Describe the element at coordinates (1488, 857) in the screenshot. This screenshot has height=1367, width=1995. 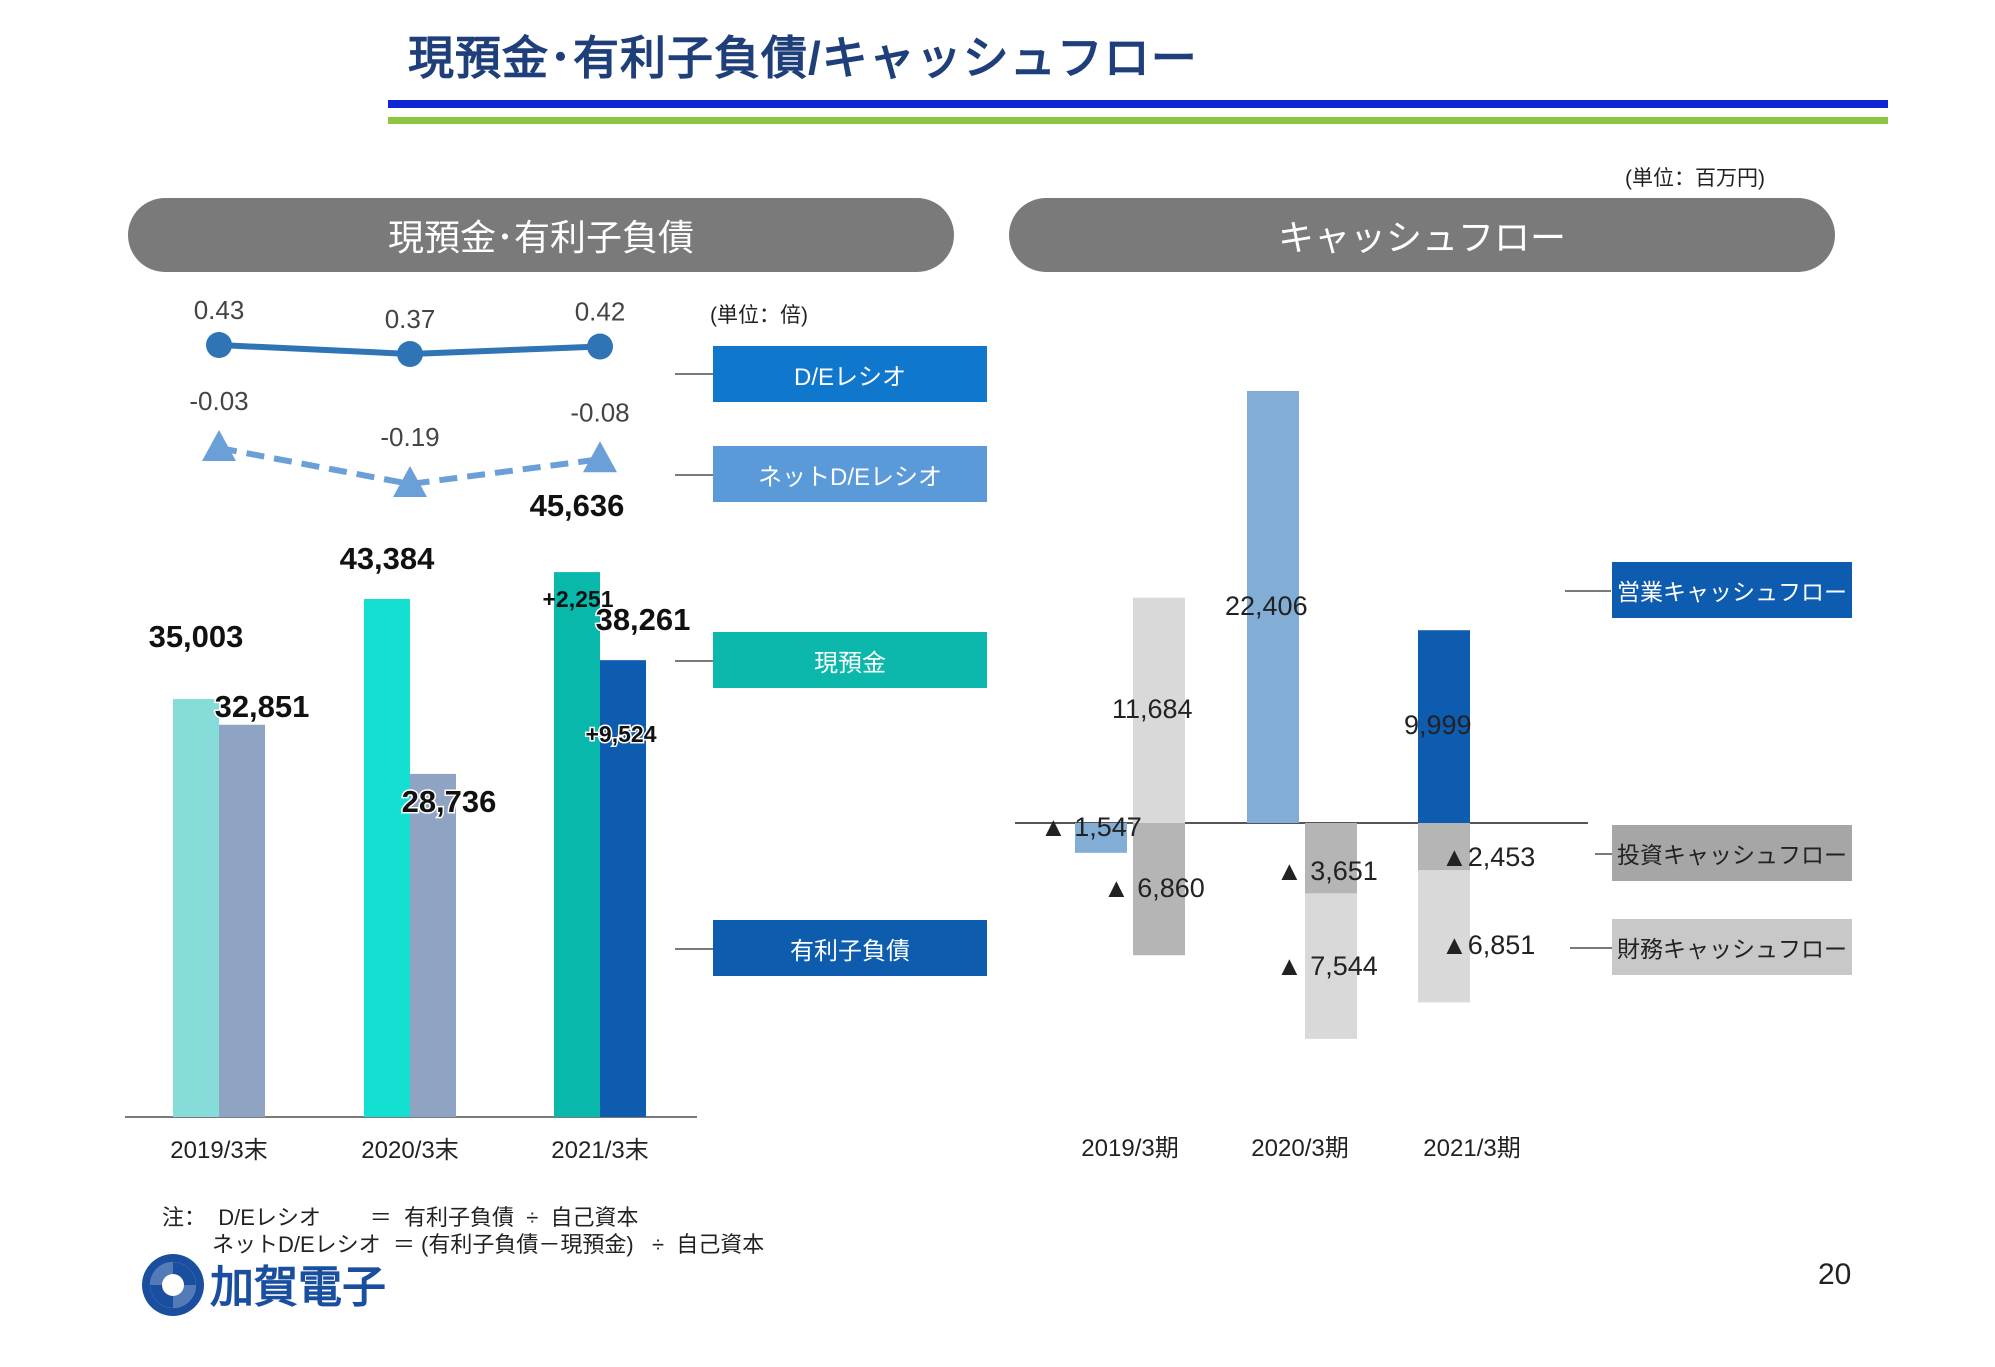
I see `investing-cf-label: ▲2,453` at that location.